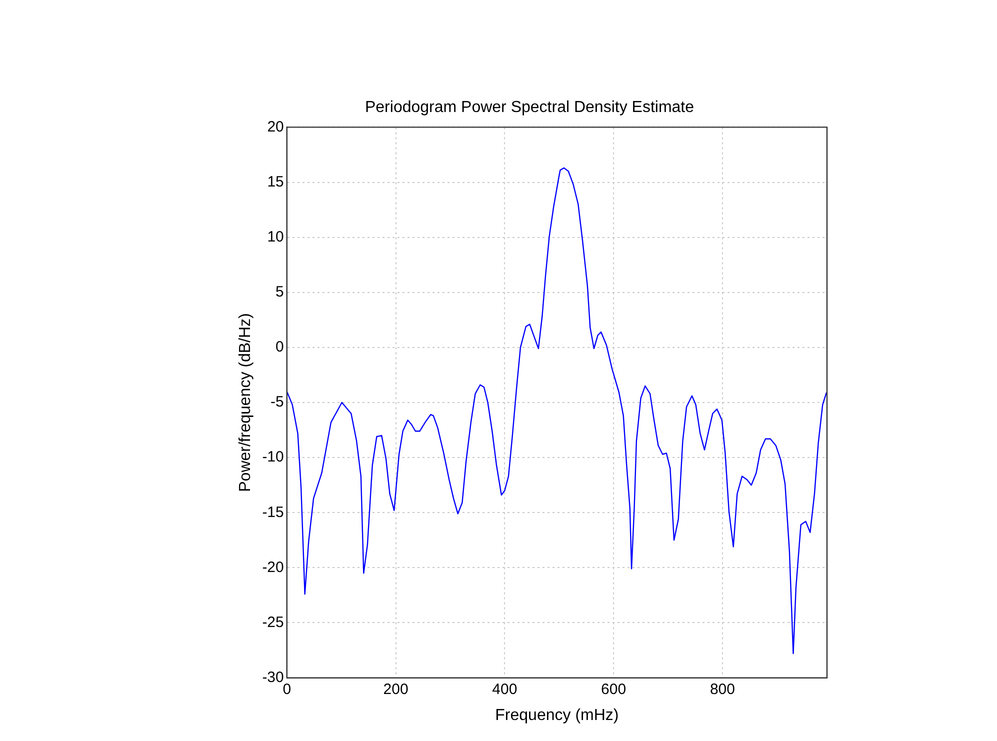 This screenshot has width=997, height=741. I want to click on y-tick-label: 0, so click(280, 347).